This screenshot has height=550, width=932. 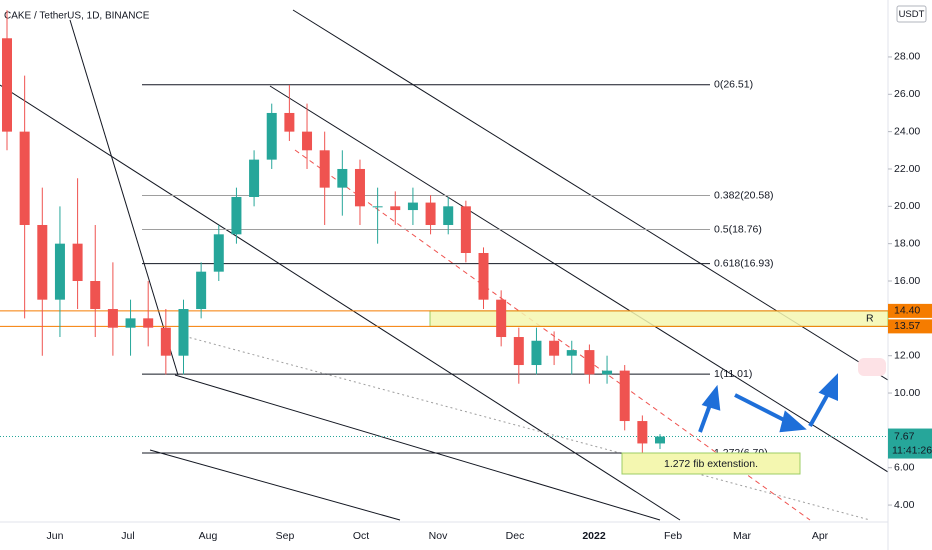 I want to click on y-tick-label: 18.00, so click(x=907, y=243).